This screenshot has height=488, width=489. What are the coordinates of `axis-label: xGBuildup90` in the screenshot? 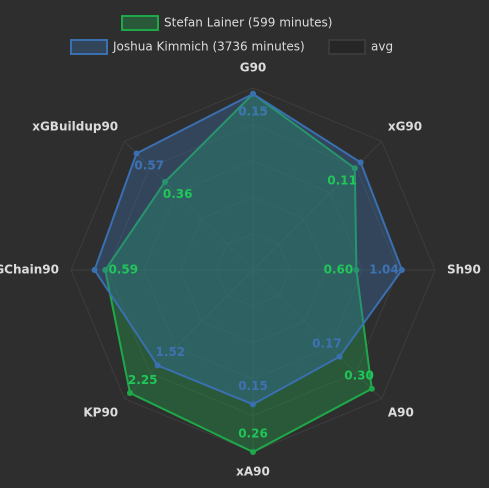 It's located at (75, 127).